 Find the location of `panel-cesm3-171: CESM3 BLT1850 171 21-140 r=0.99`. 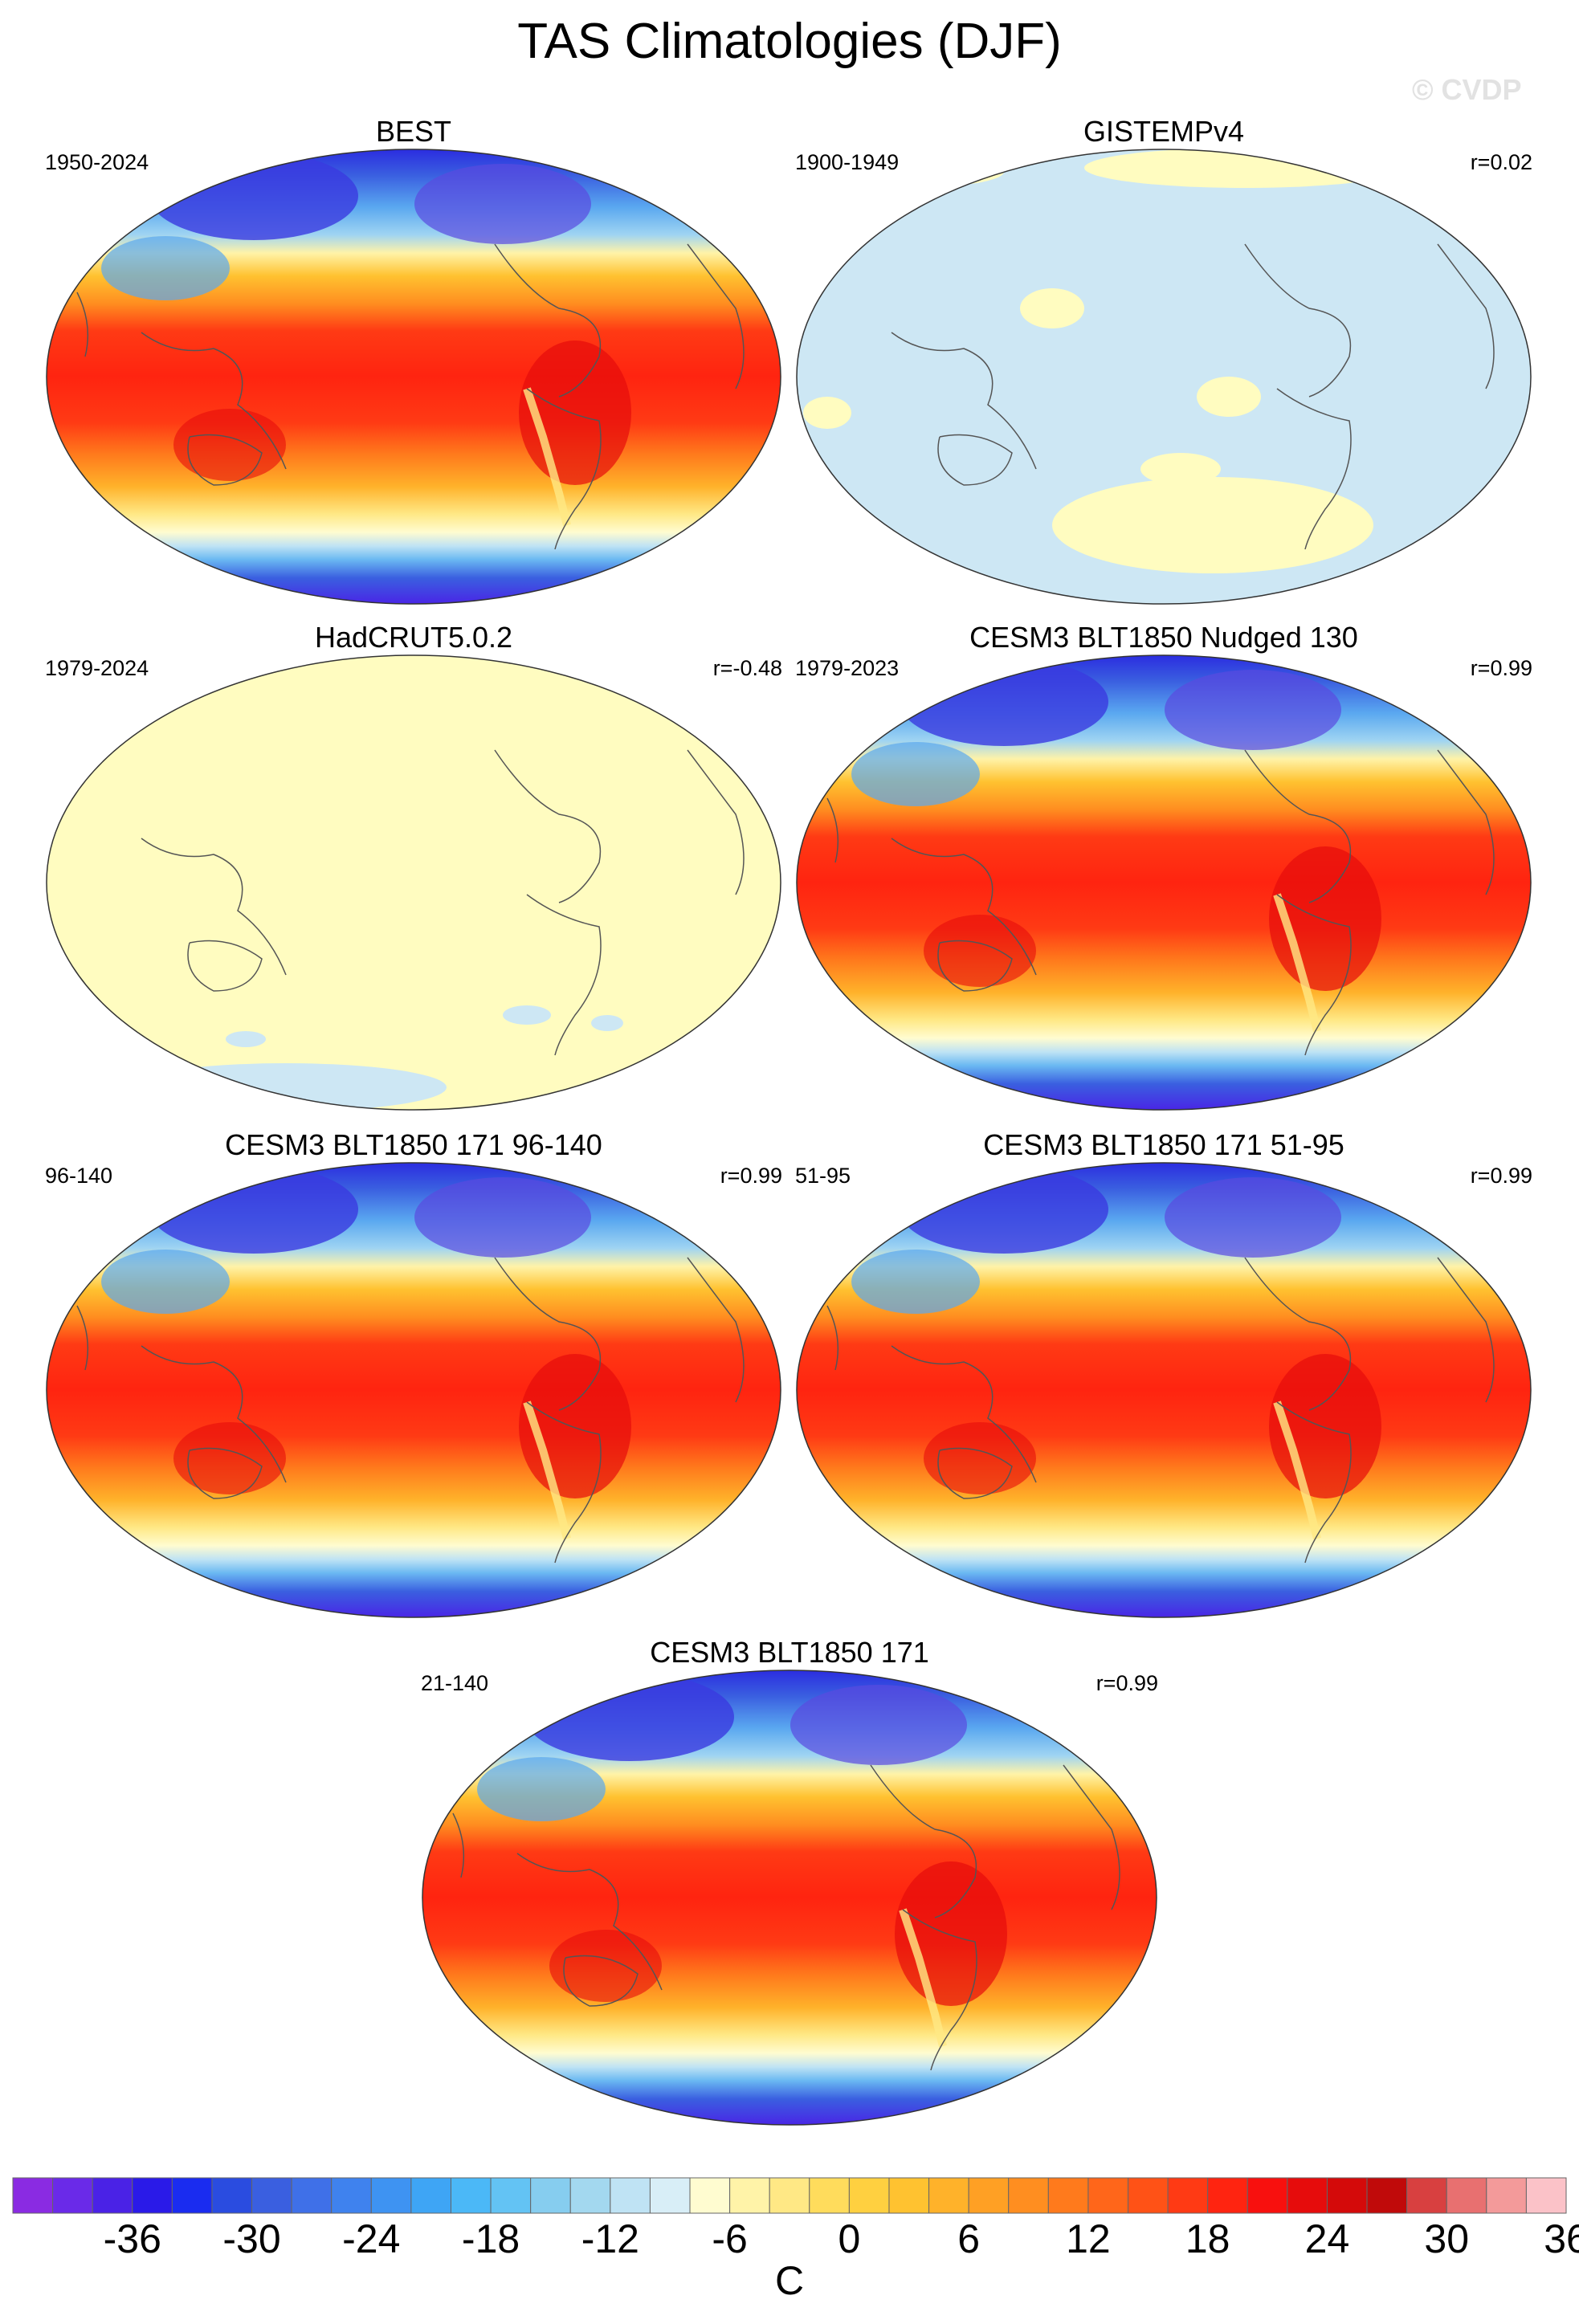

panel-cesm3-171: CESM3 BLT1850 171 21-140 r=0.99 is located at coordinates (789, 1890).